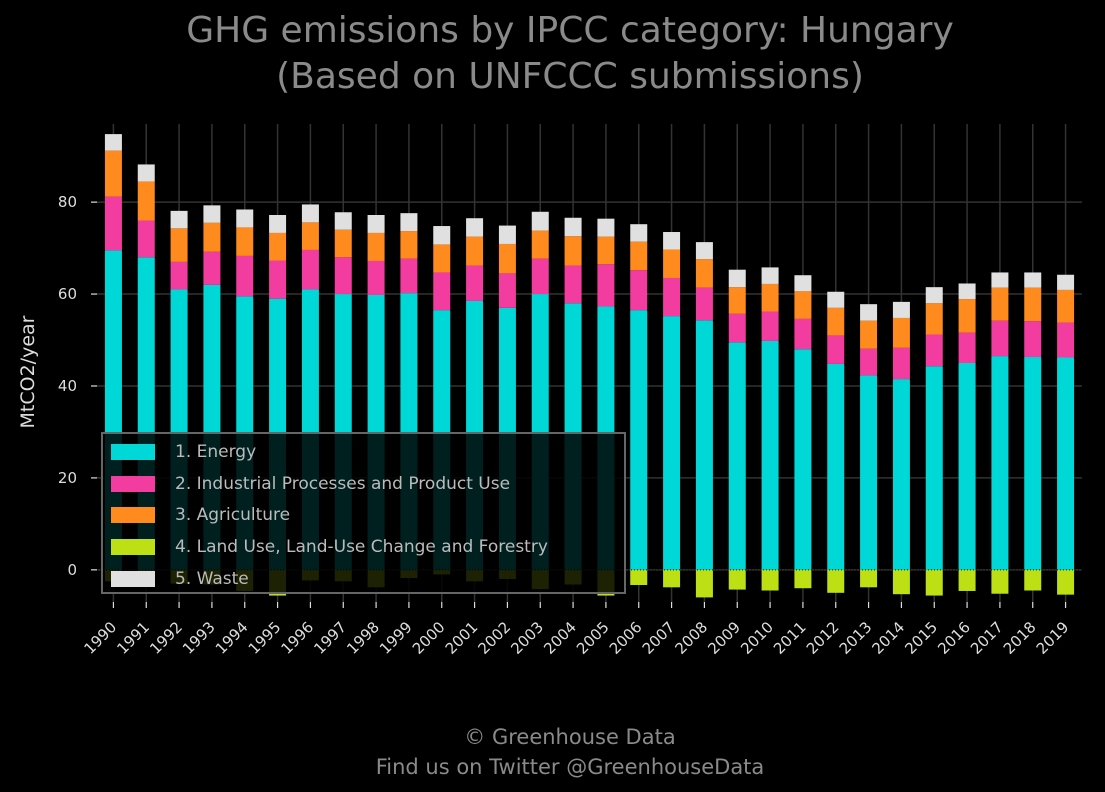 The width and height of the screenshot is (1105, 792). I want to click on x-tick-label: 2015, so click(921, 638).